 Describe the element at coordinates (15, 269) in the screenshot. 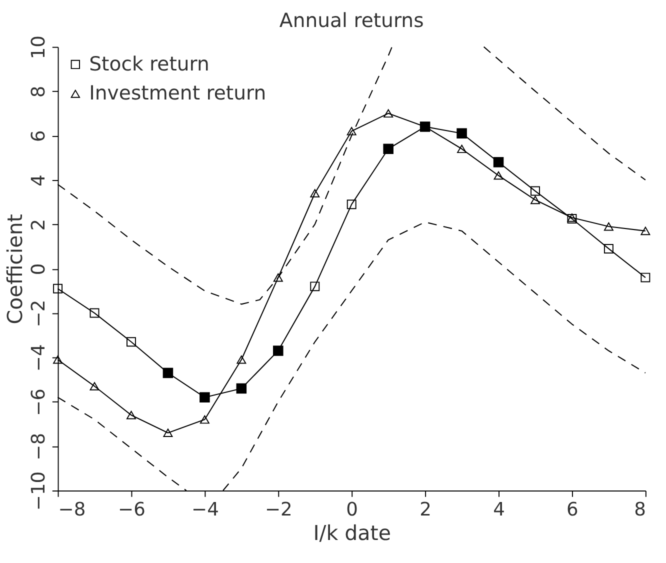

I see `y-axis-title: Coefficient` at that location.